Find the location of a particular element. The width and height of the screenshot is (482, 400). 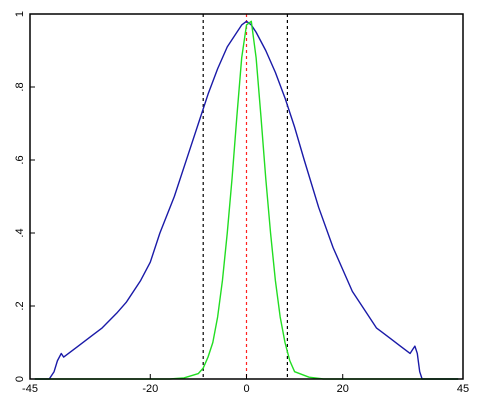

y-tick-label: 0 is located at coordinates (20, 379).